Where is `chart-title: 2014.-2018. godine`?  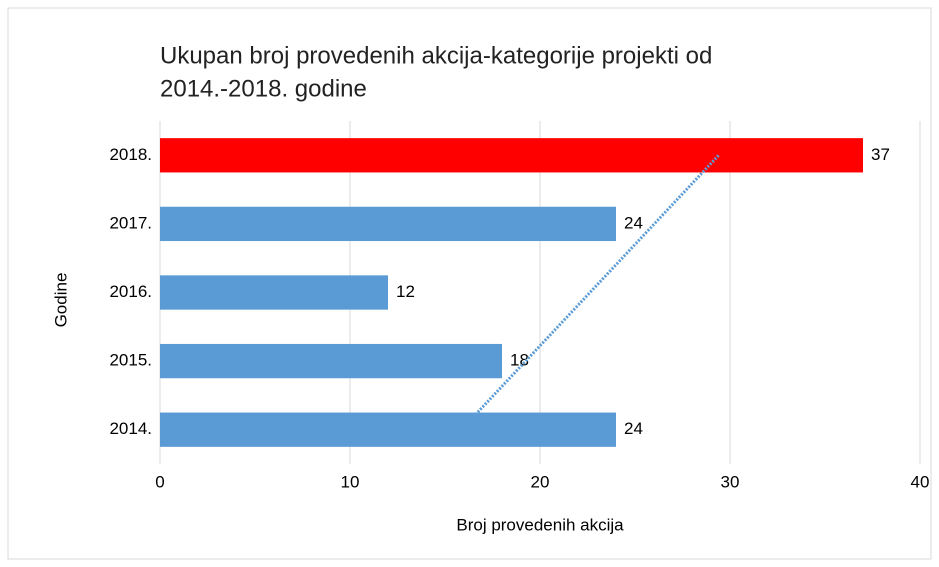 chart-title: 2014.-2018. godine is located at coordinates (263, 88).